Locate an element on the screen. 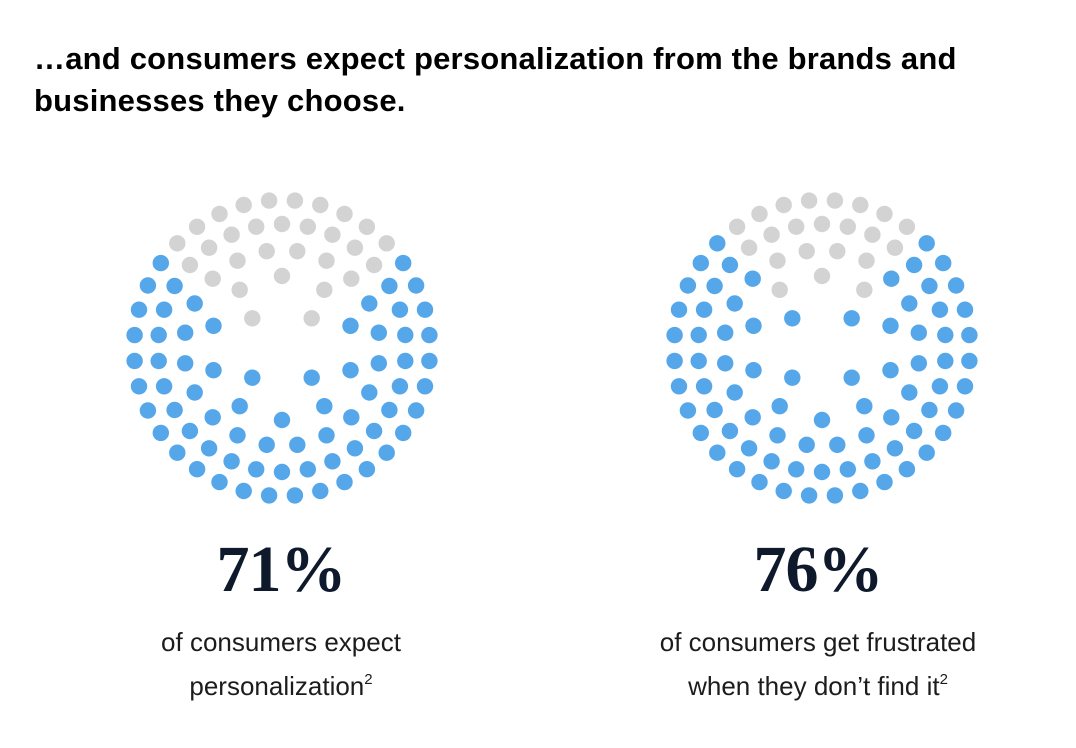  caption-line-1: of consumers get frustrated is located at coordinates (818, 642).